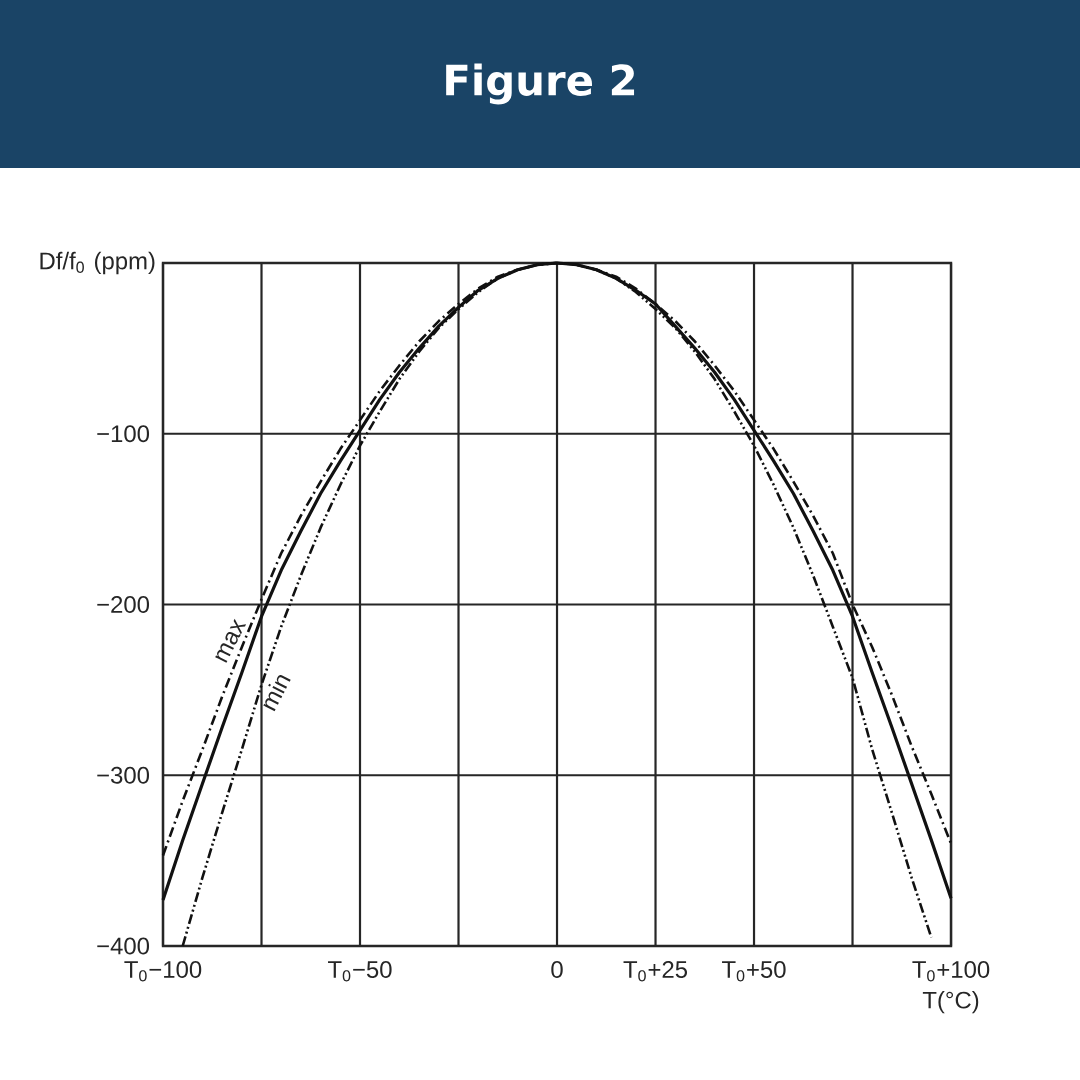 This screenshot has width=1080, height=1080. What do you see at coordinates (231, 640) in the screenshot?
I see `text: max` at bounding box center [231, 640].